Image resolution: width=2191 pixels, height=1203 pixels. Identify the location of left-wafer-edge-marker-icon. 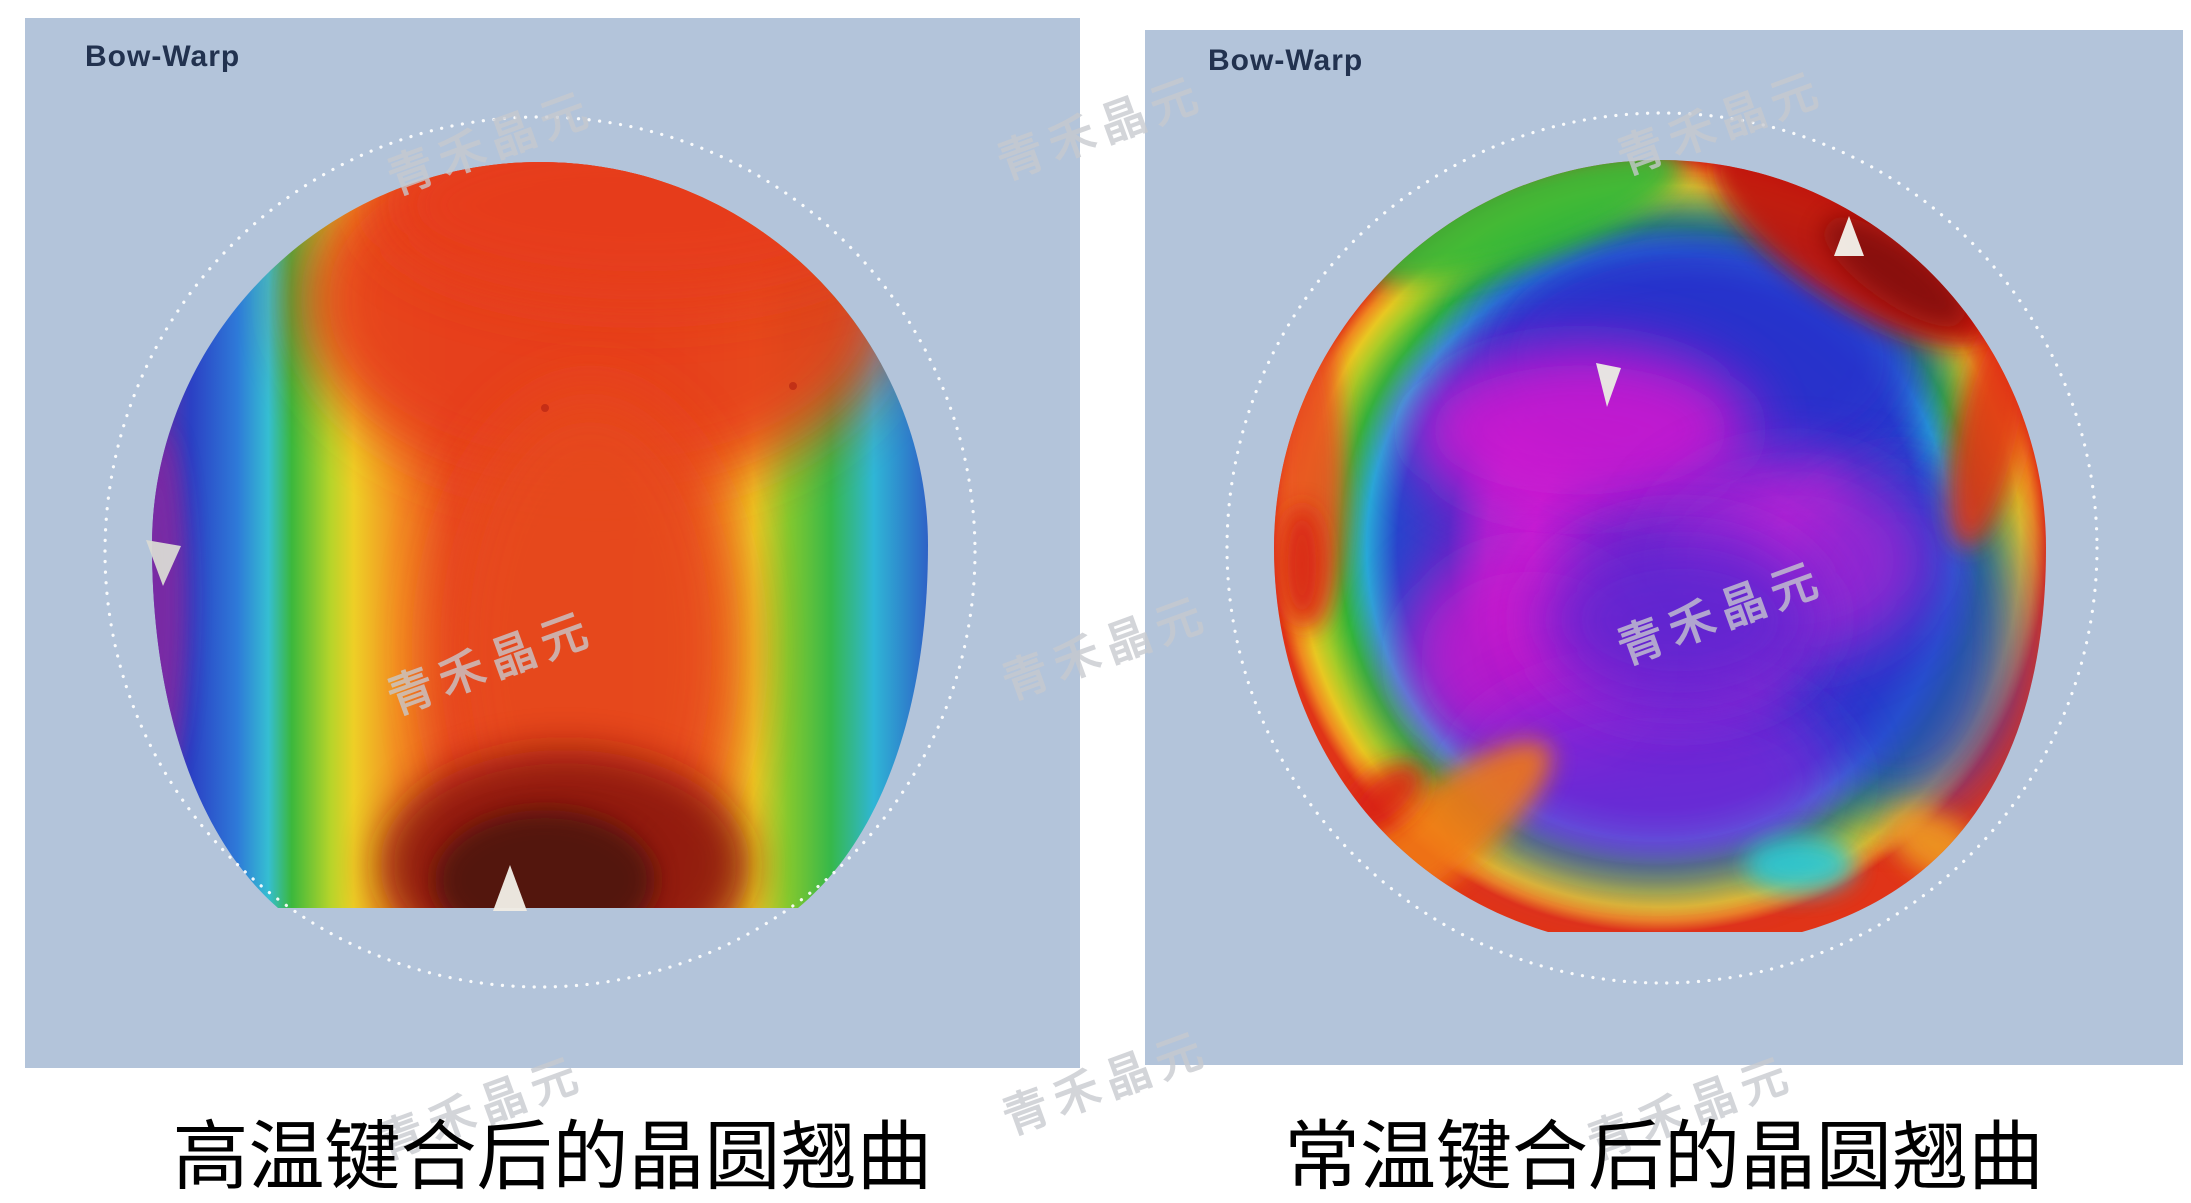
(163, 563).